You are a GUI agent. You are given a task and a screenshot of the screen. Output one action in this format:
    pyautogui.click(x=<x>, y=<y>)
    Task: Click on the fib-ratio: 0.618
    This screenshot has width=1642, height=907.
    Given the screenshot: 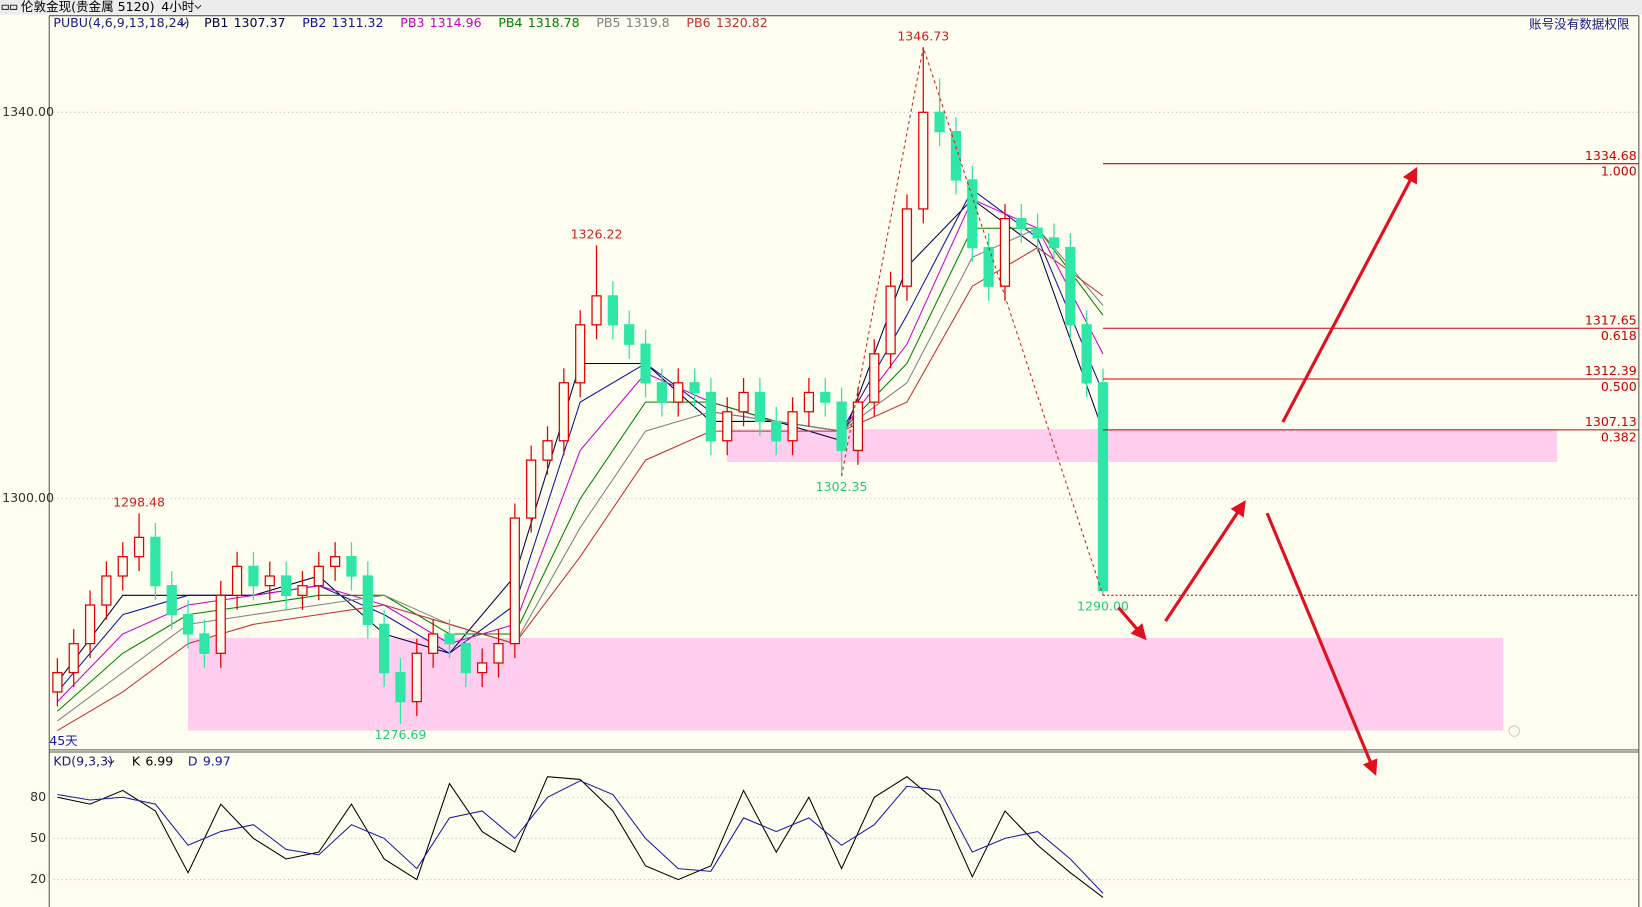 What is the action you would take?
    pyautogui.click(x=1619, y=335)
    